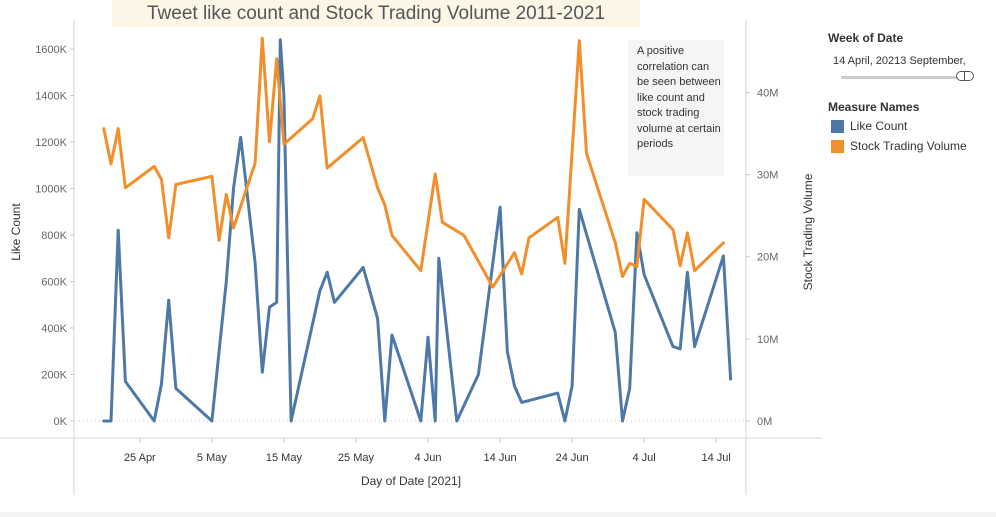 This screenshot has height=517, width=996. I want to click on left-tick-label: 1000K, so click(51, 189).